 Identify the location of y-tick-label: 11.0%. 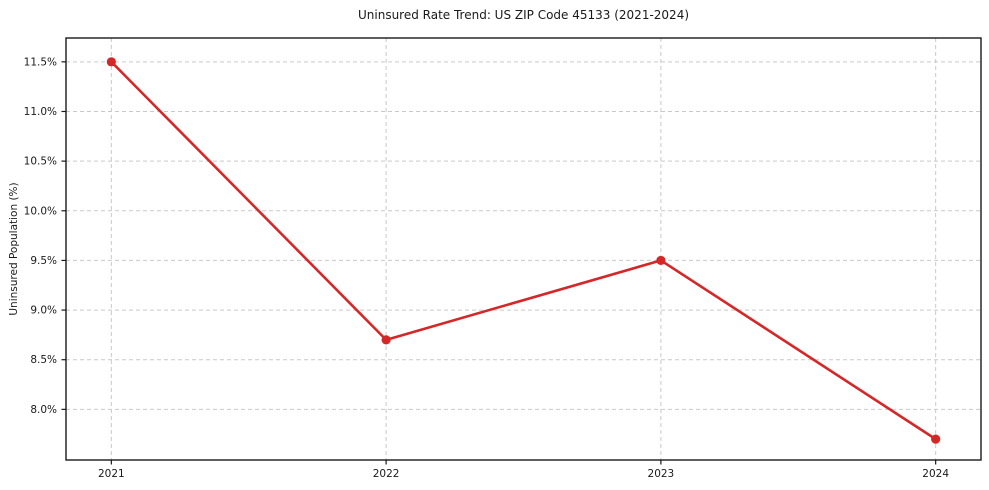
(40, 112).